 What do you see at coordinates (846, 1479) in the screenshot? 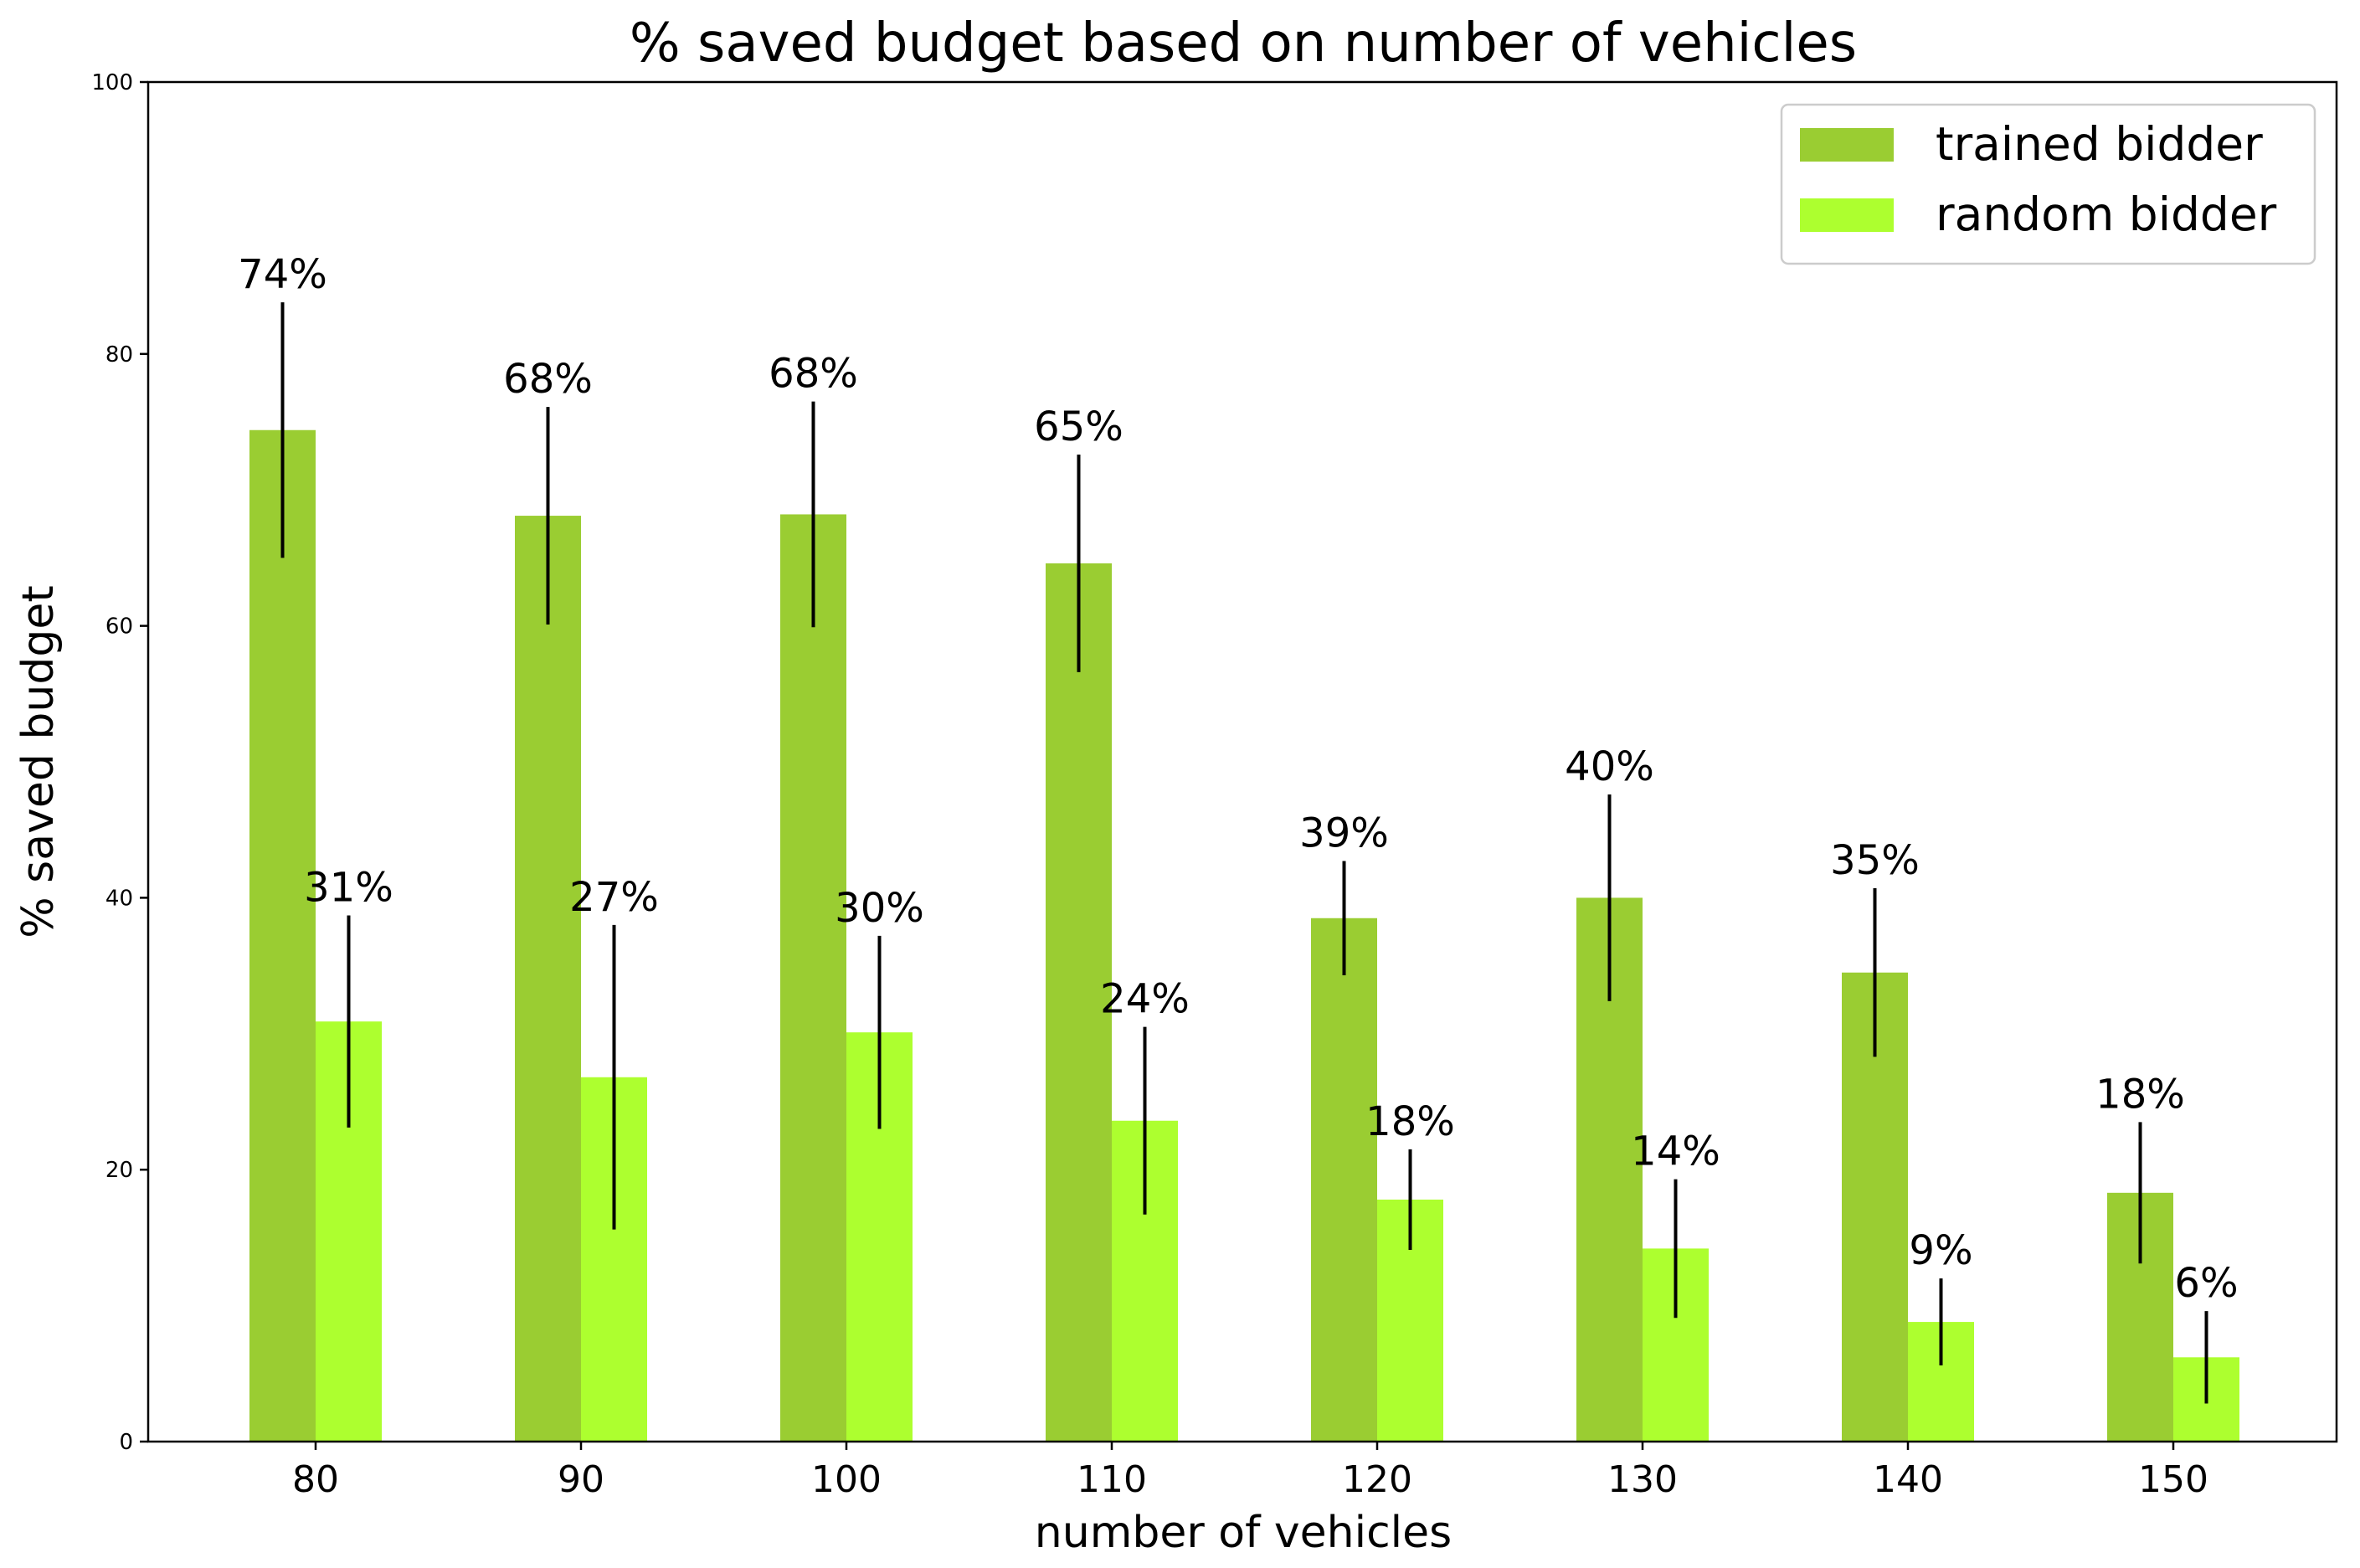
I see `x-tick-label: 100` at bounding box center [846, 1479].